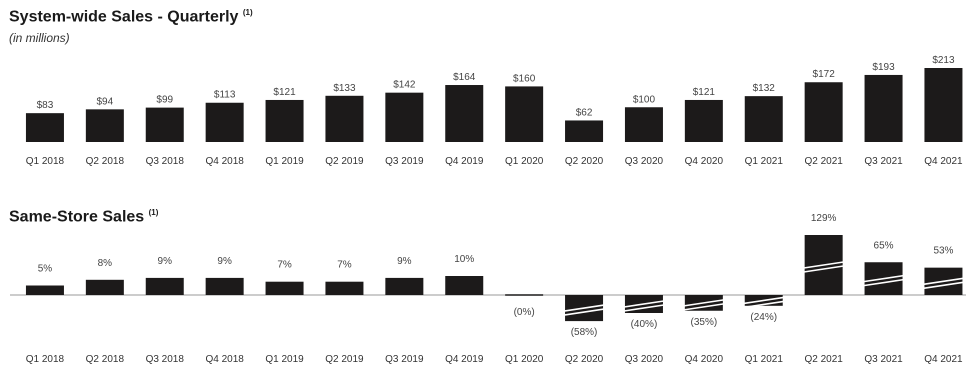 This screenshot has height=368, width=966. Describe the element at coordinates (247, 12) in the screenshot. I see `sales-title-footnote: (1)` at that location.